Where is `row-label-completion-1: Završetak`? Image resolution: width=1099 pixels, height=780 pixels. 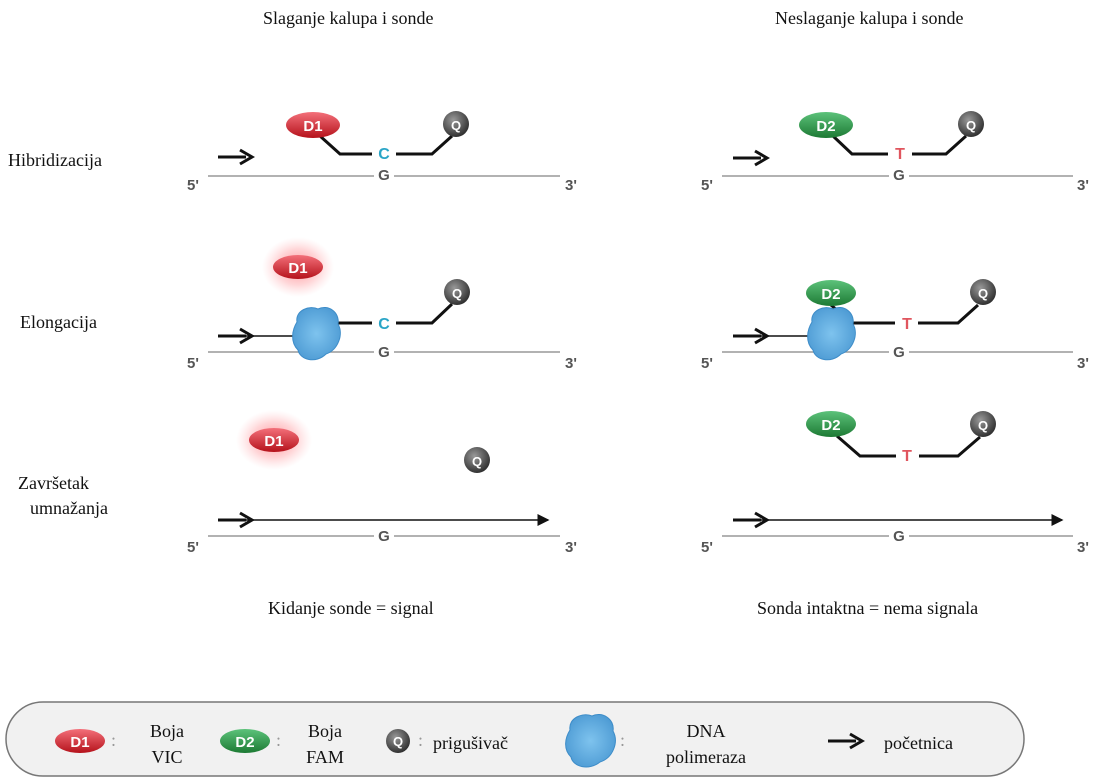 row-label-completion-1: Završetak is located at coordinates (53, 483).